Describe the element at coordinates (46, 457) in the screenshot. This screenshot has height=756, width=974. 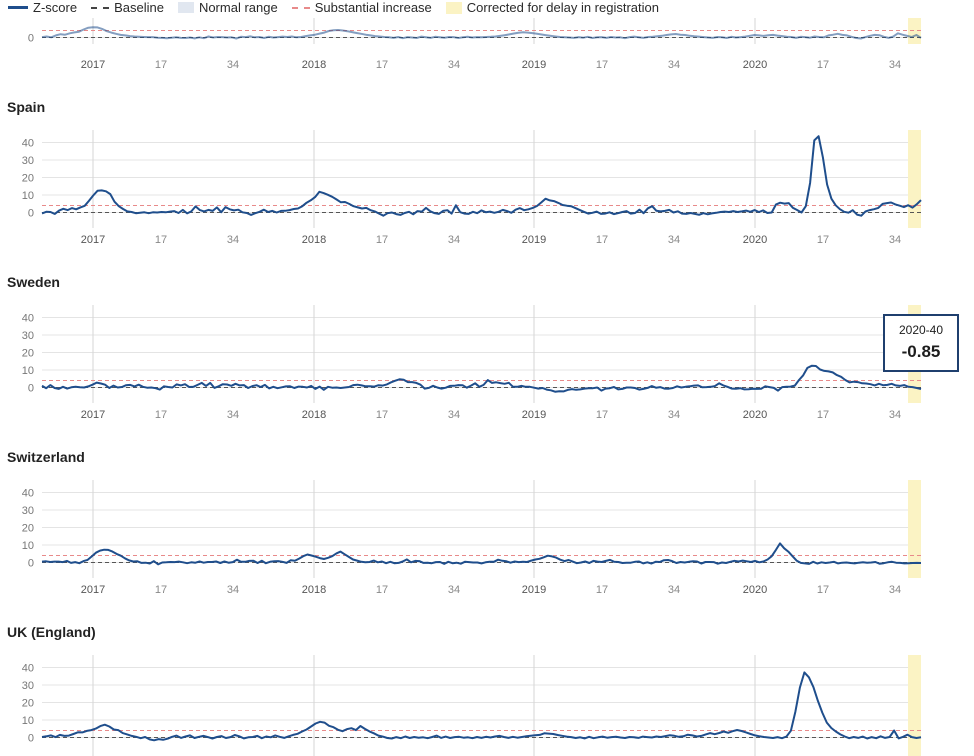
I see `panel-title: Switzerland` at that location.